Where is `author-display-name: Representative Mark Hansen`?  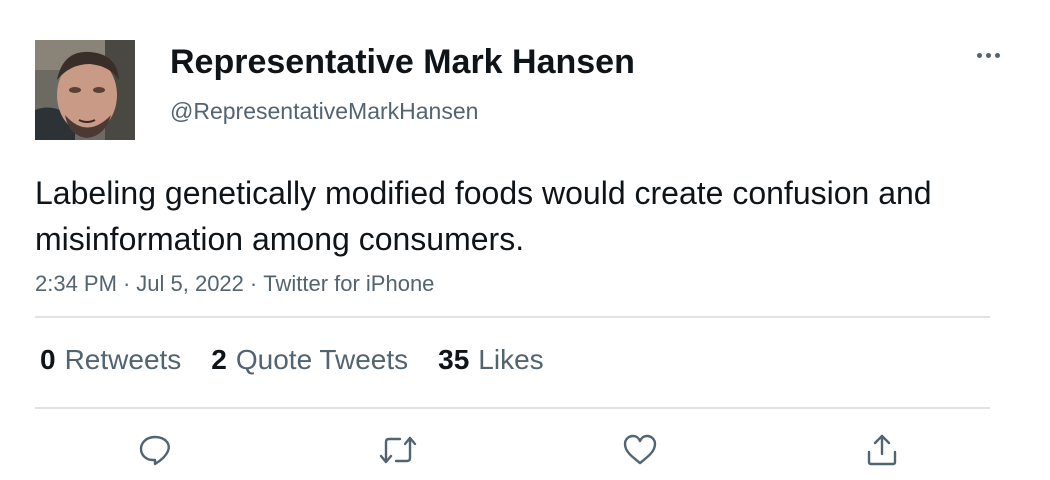 author-display-name: Representative Mark Hansen is located at coordinates (402, 62).